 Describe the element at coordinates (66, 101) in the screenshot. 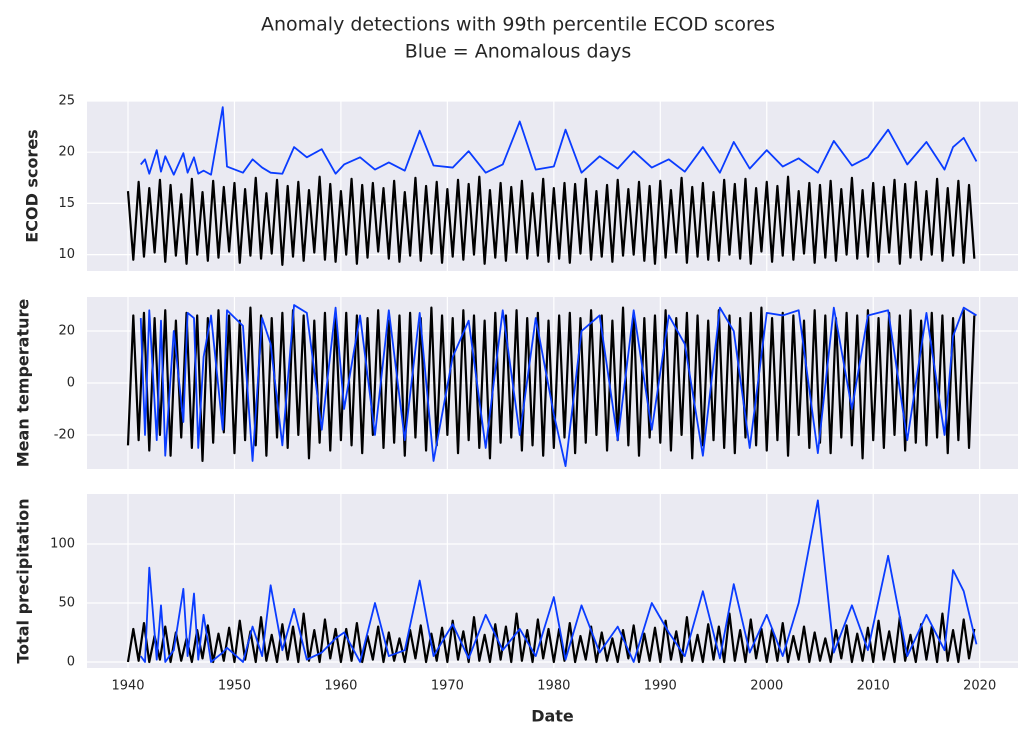

I see `y-tick-label: 25` at that location.